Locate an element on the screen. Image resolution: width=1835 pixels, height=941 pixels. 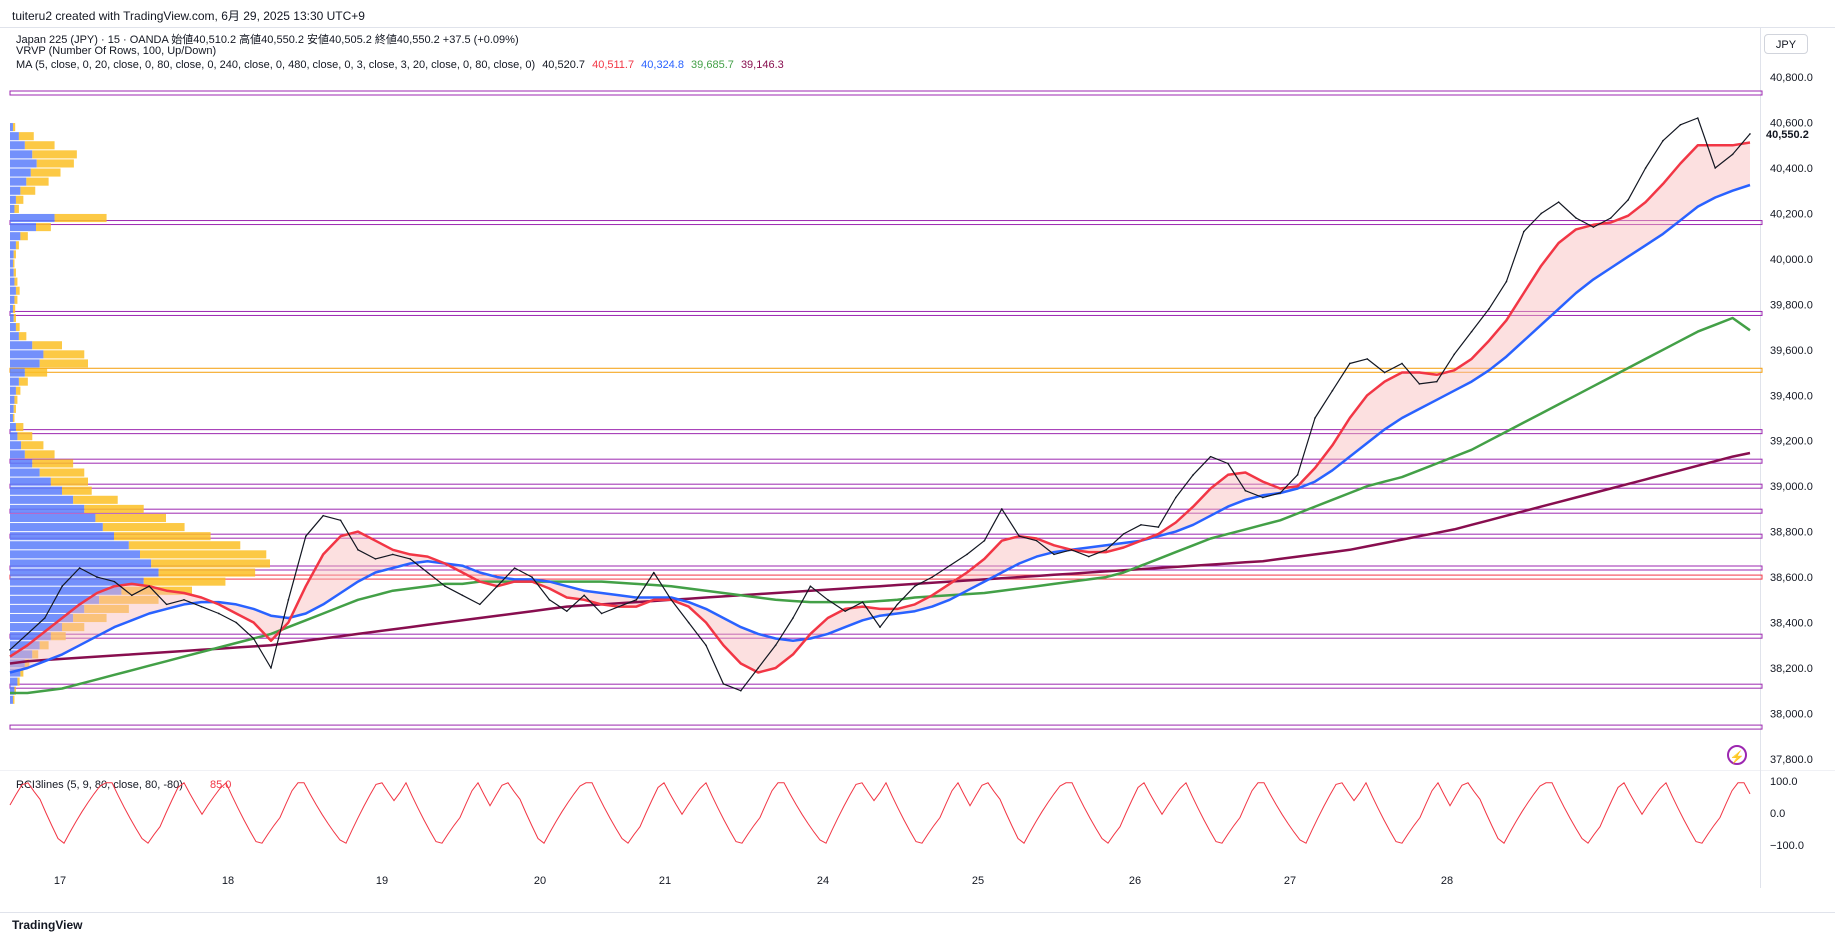
time-axis: 17 18 19 20 21 24 25 26 27 28 is located at coordinates (880, 887).